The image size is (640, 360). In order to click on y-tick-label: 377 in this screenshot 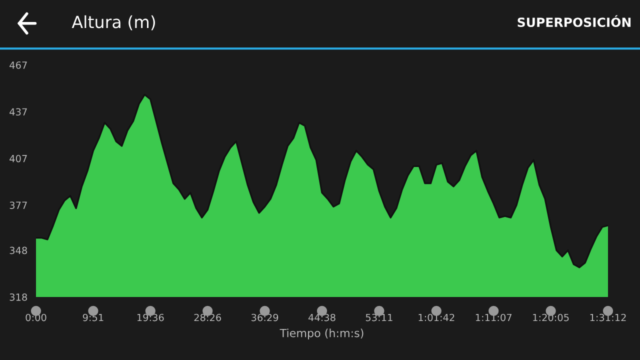, I will do `click(18, 205)`.